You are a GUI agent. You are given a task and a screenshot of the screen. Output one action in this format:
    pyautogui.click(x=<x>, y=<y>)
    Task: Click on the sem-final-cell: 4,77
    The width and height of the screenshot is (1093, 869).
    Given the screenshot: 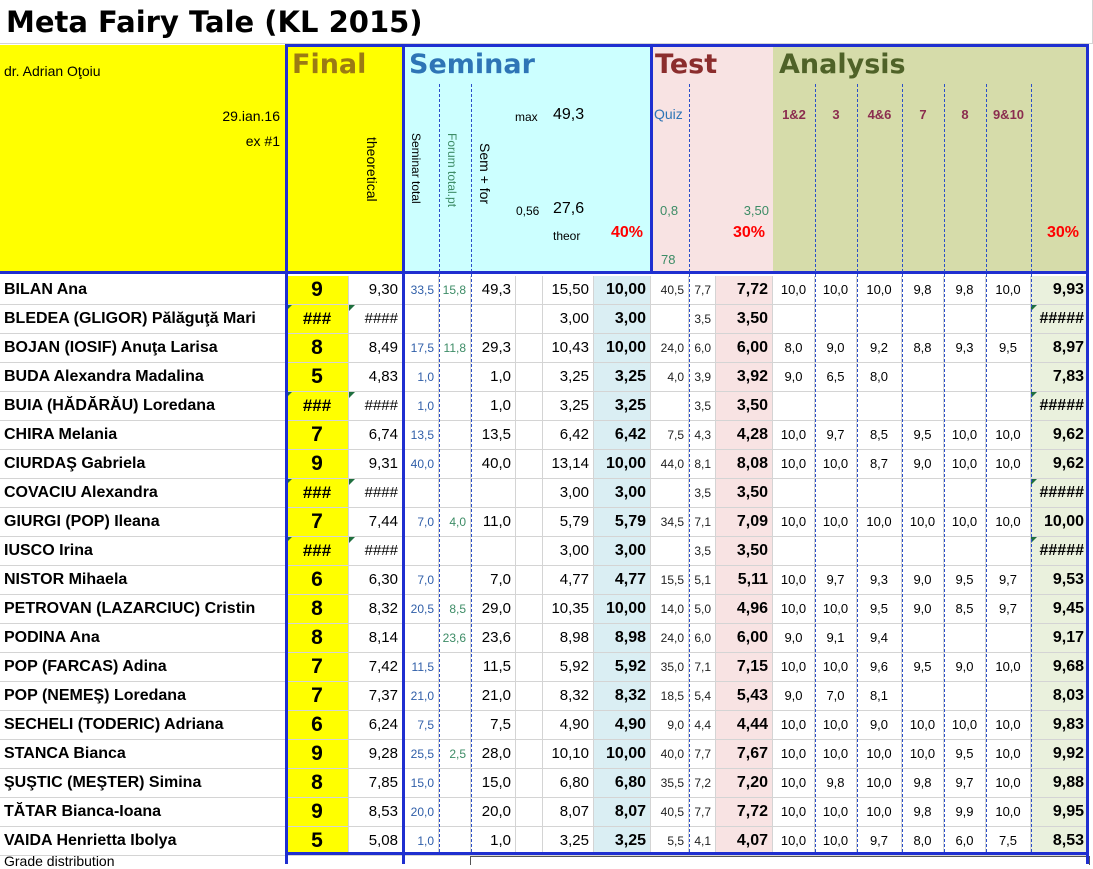 What is the action you would take?
    pyautogui.click(x=622, y=580)
    